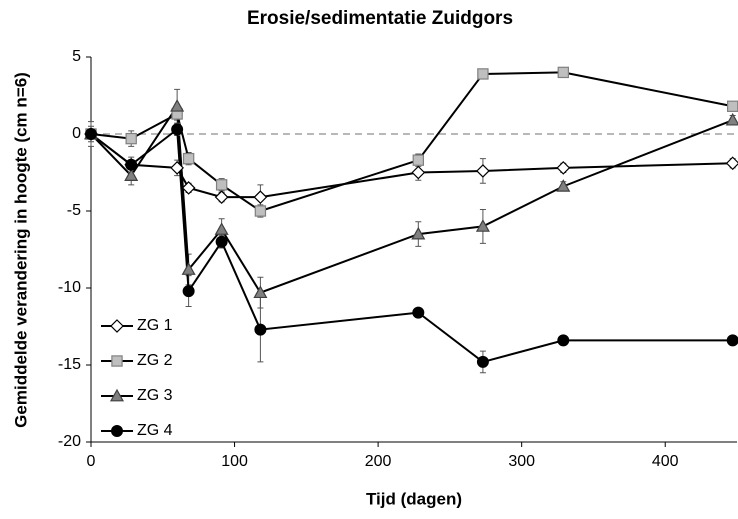 The width and height of the screenshot is (738, 519). I want to click on y-tick-label: -20, so click(69, 441).